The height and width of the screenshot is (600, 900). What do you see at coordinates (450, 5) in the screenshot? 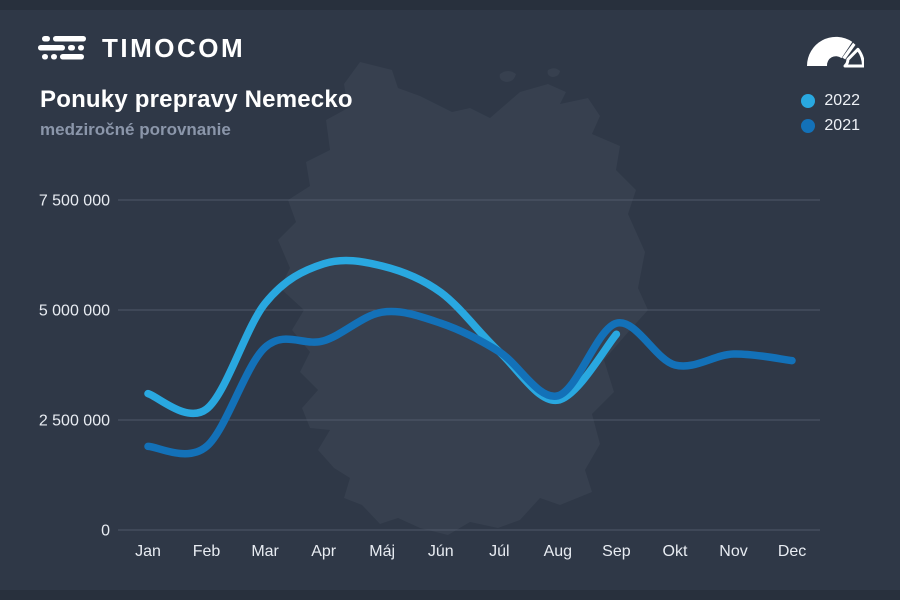
I see `top-edge-band` at bounding box center [450, 5].